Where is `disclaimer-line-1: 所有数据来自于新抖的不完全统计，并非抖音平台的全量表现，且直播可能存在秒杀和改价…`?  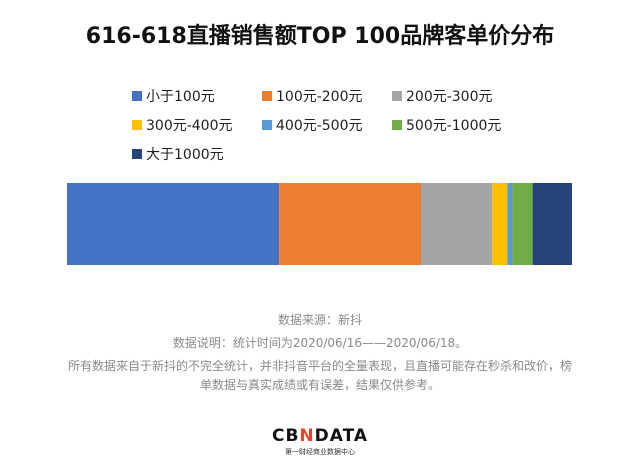 disclaimer-line-1: 所有数据来自于新抖的不完全统计，并非抖音平台的全量表现，且直播可能存在秒杀和改价… is located at coordinates (319, 366).